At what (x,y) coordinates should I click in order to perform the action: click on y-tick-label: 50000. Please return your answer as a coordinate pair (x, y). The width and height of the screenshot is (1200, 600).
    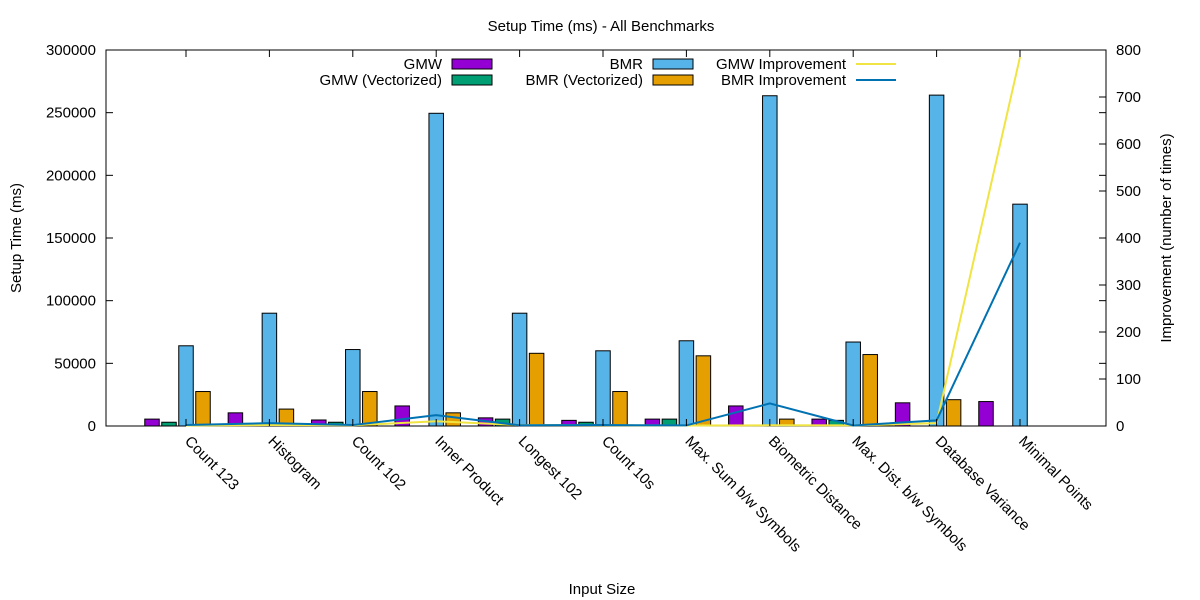
    Looking at the image, I should click on (75, 363).